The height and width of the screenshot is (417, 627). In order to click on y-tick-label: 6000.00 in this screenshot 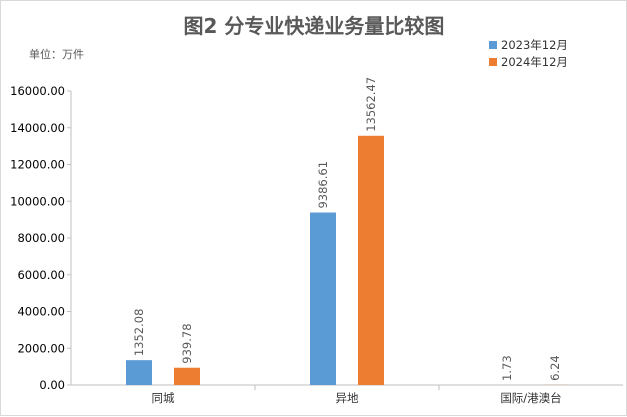, I will do `click(41, 275)`.